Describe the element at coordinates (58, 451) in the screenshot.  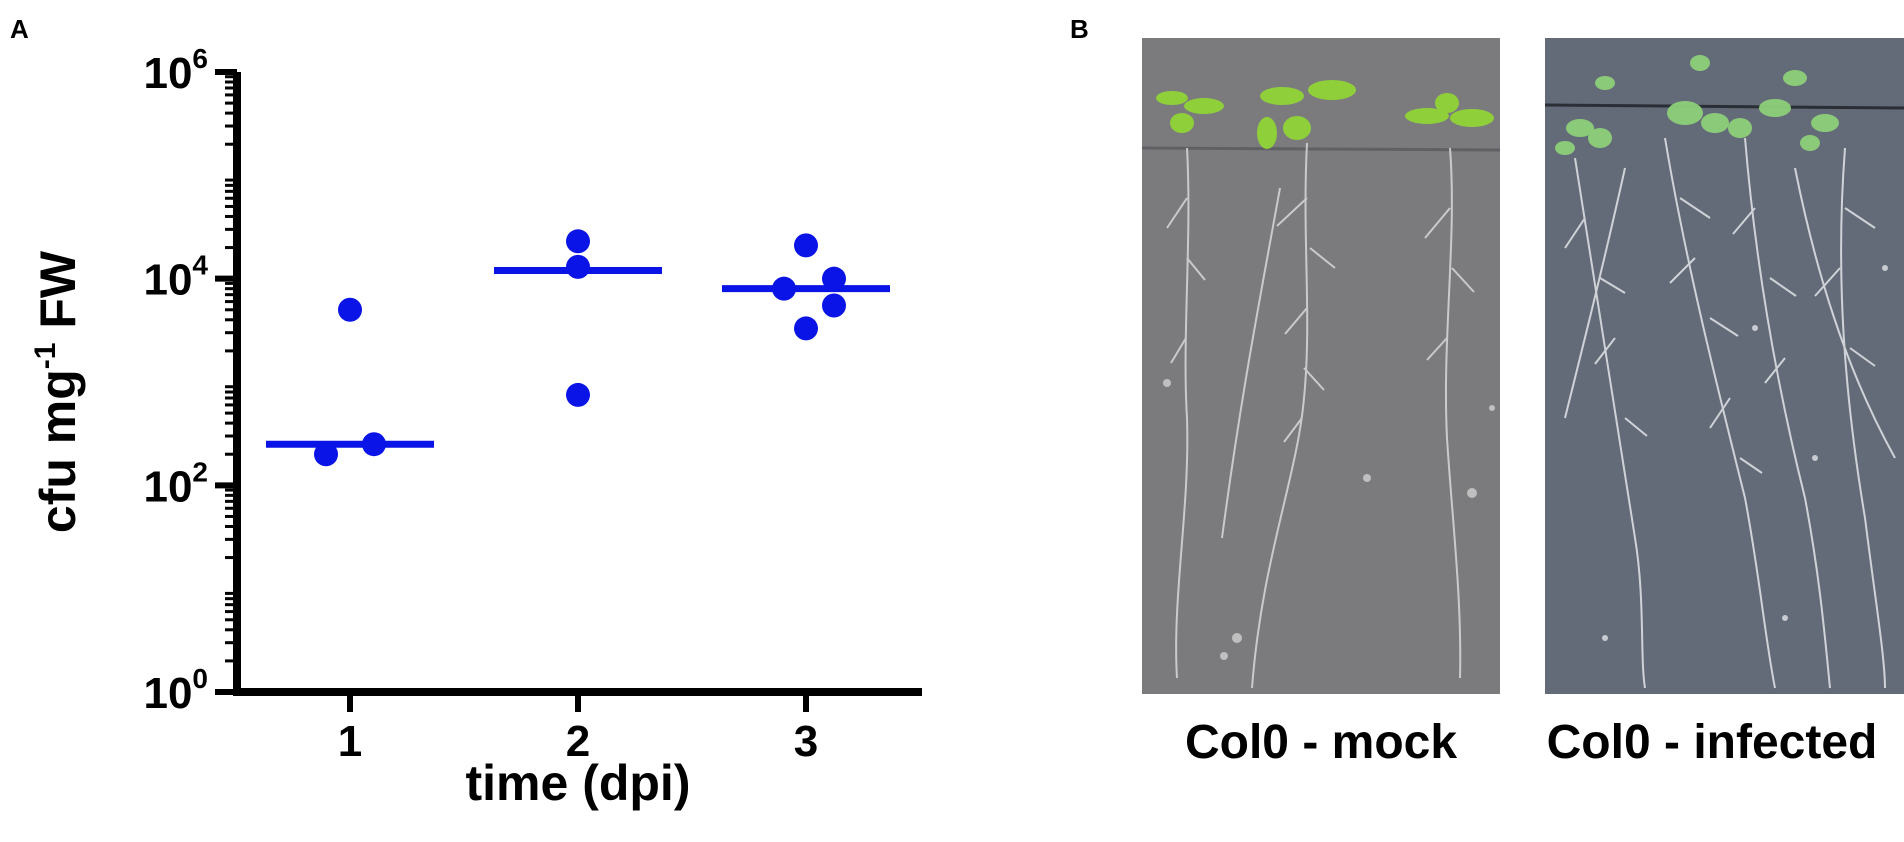
I see `y-axis-label-base: cfu mg` at that location.